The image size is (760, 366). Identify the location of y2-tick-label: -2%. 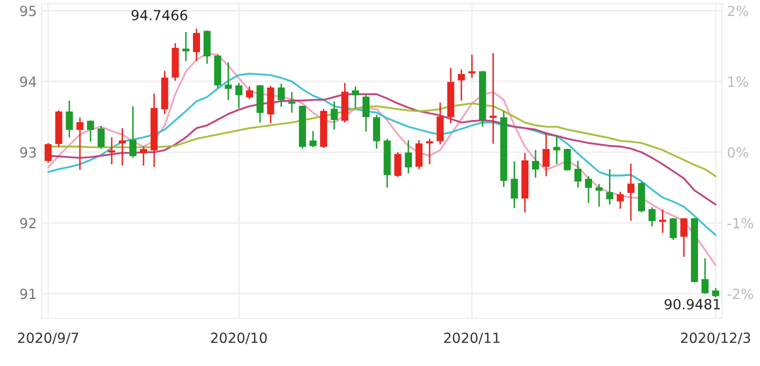
(741, 294).